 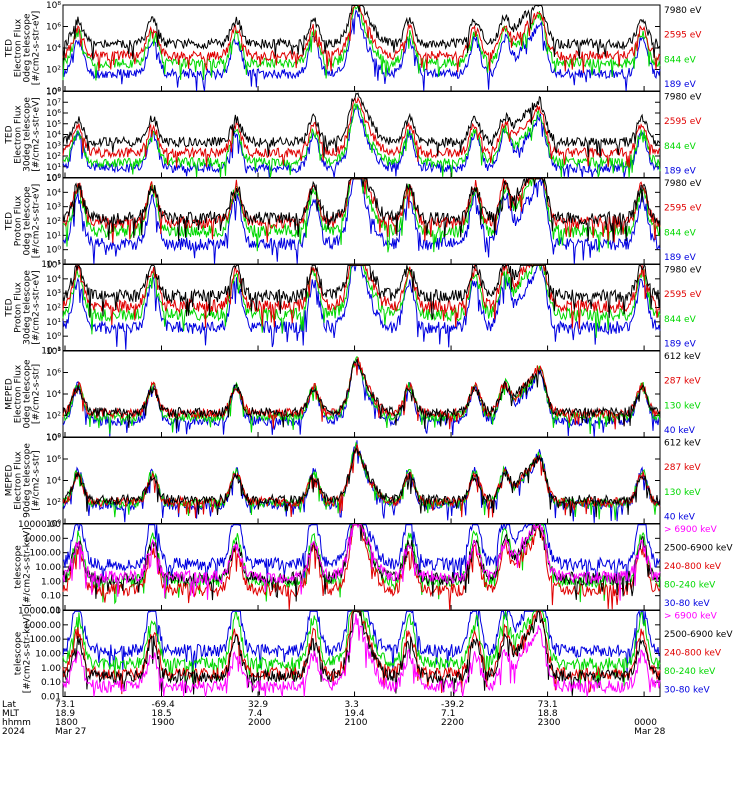 What do you see at coordinates (352, 705) in the screenshot?
I see `x-tick-label: 3.3` at bounding box center [352, 705].